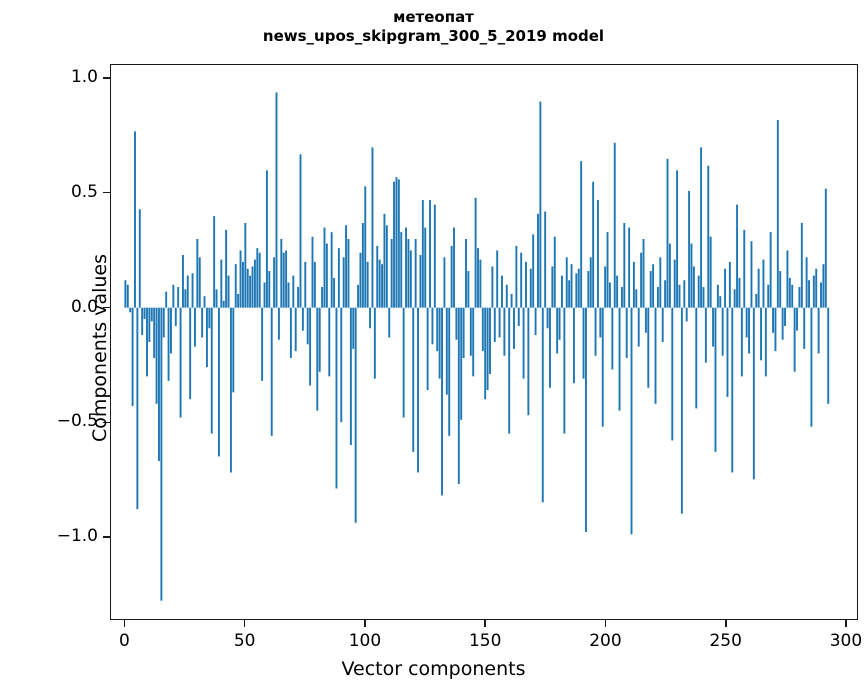 The image size is (867, 696). What do you see at coordinates (485, 641) in the screenshot?
I see `x-tick-label: 150` at bounding box center [485, 641].